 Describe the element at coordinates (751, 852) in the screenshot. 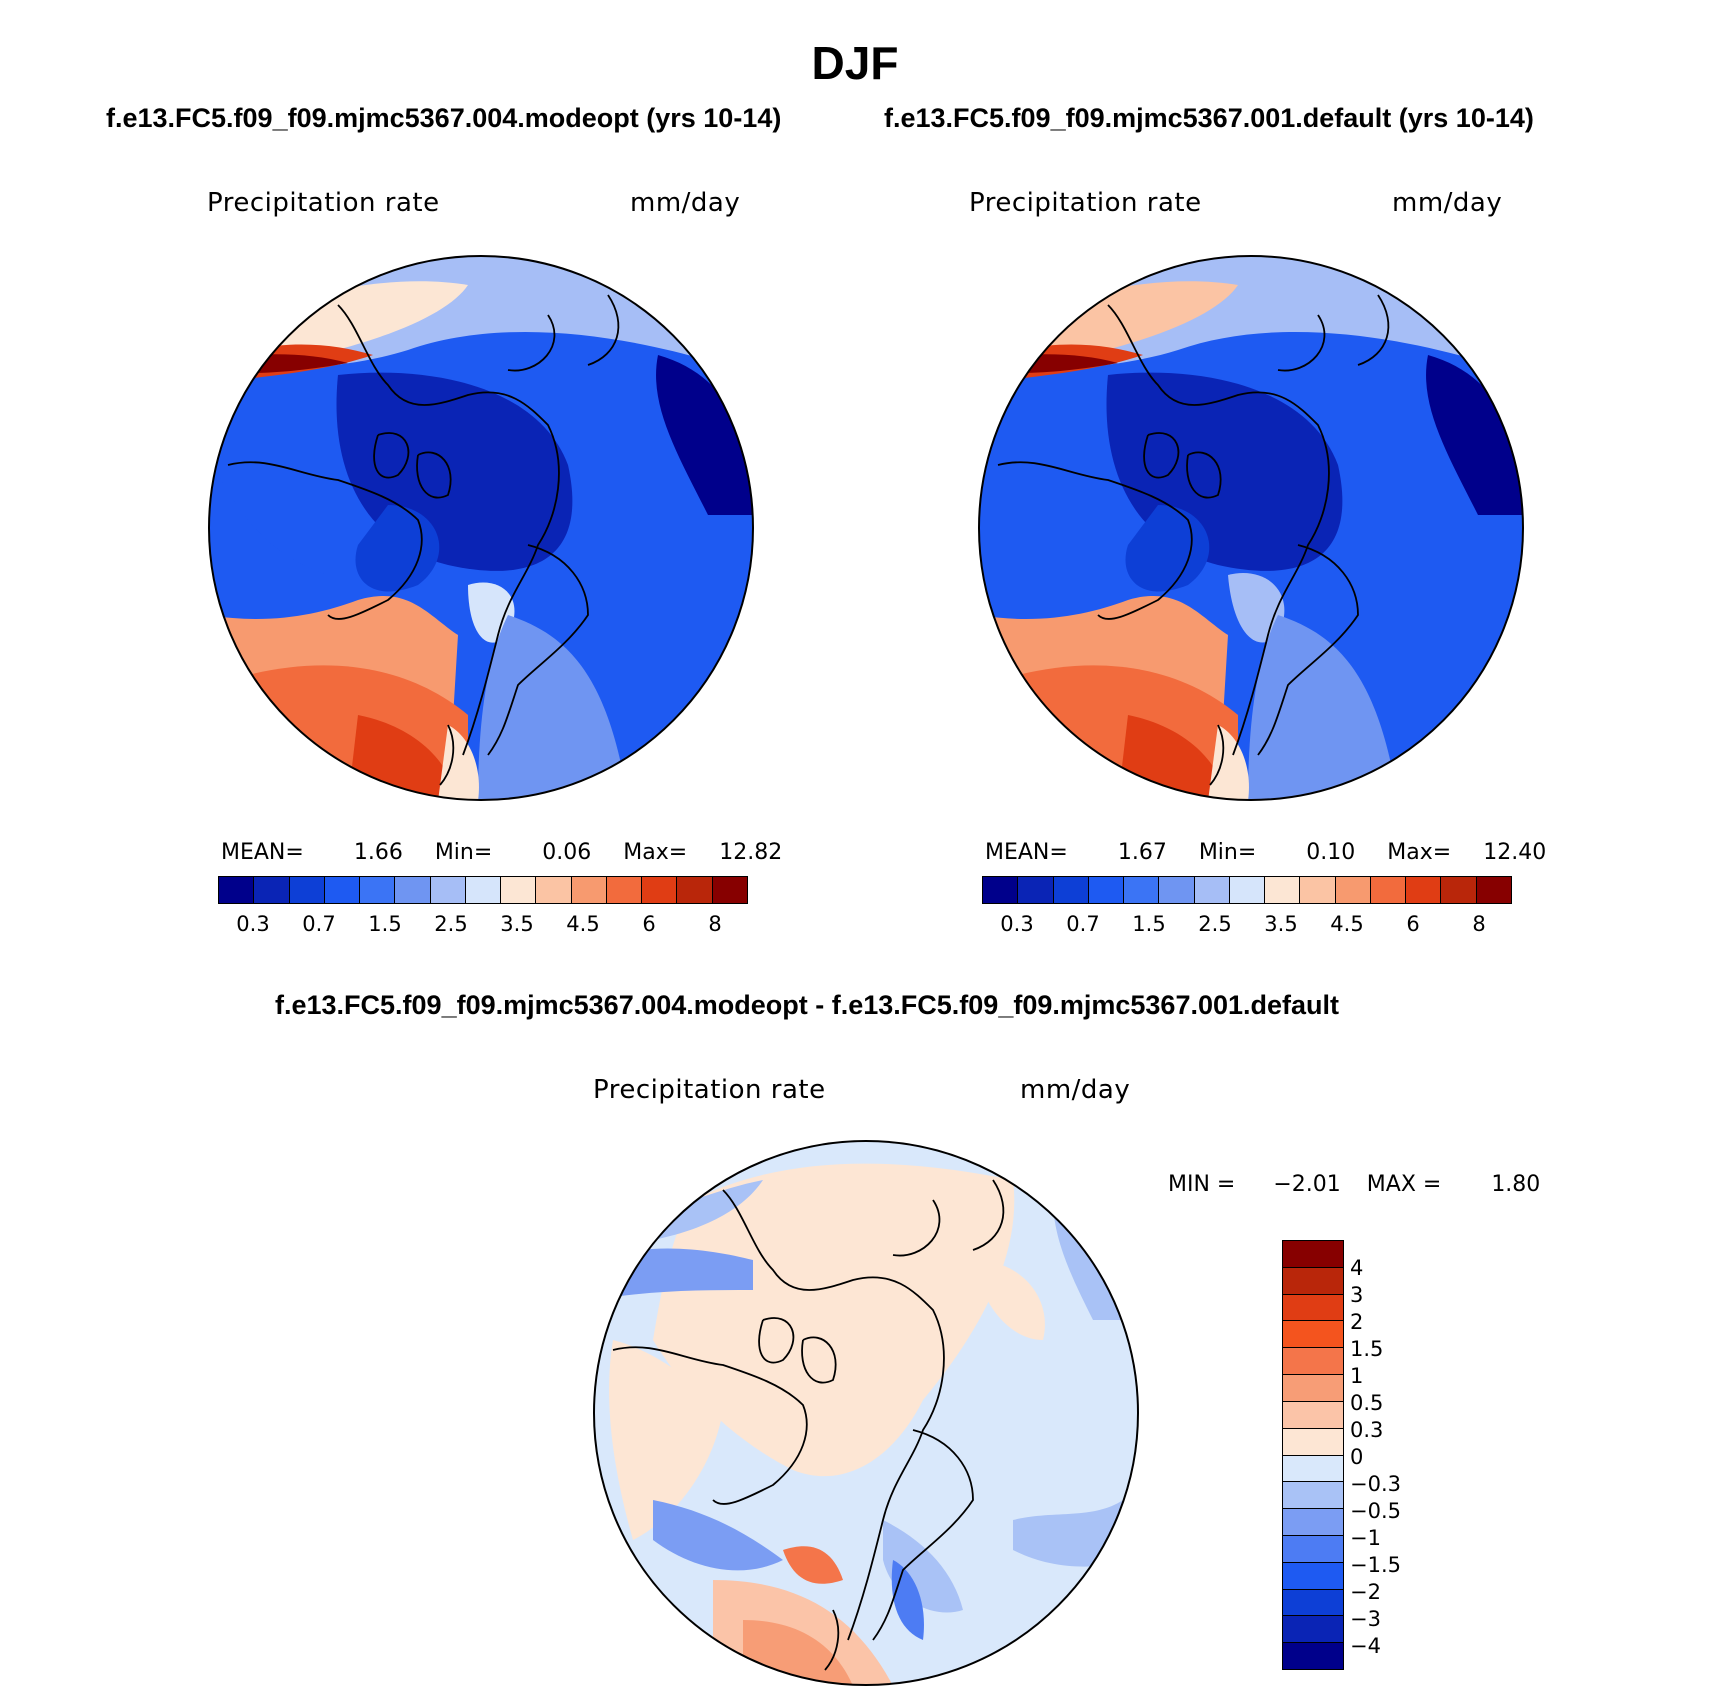

I see `panel-1-max-value: 12.82` at that location.